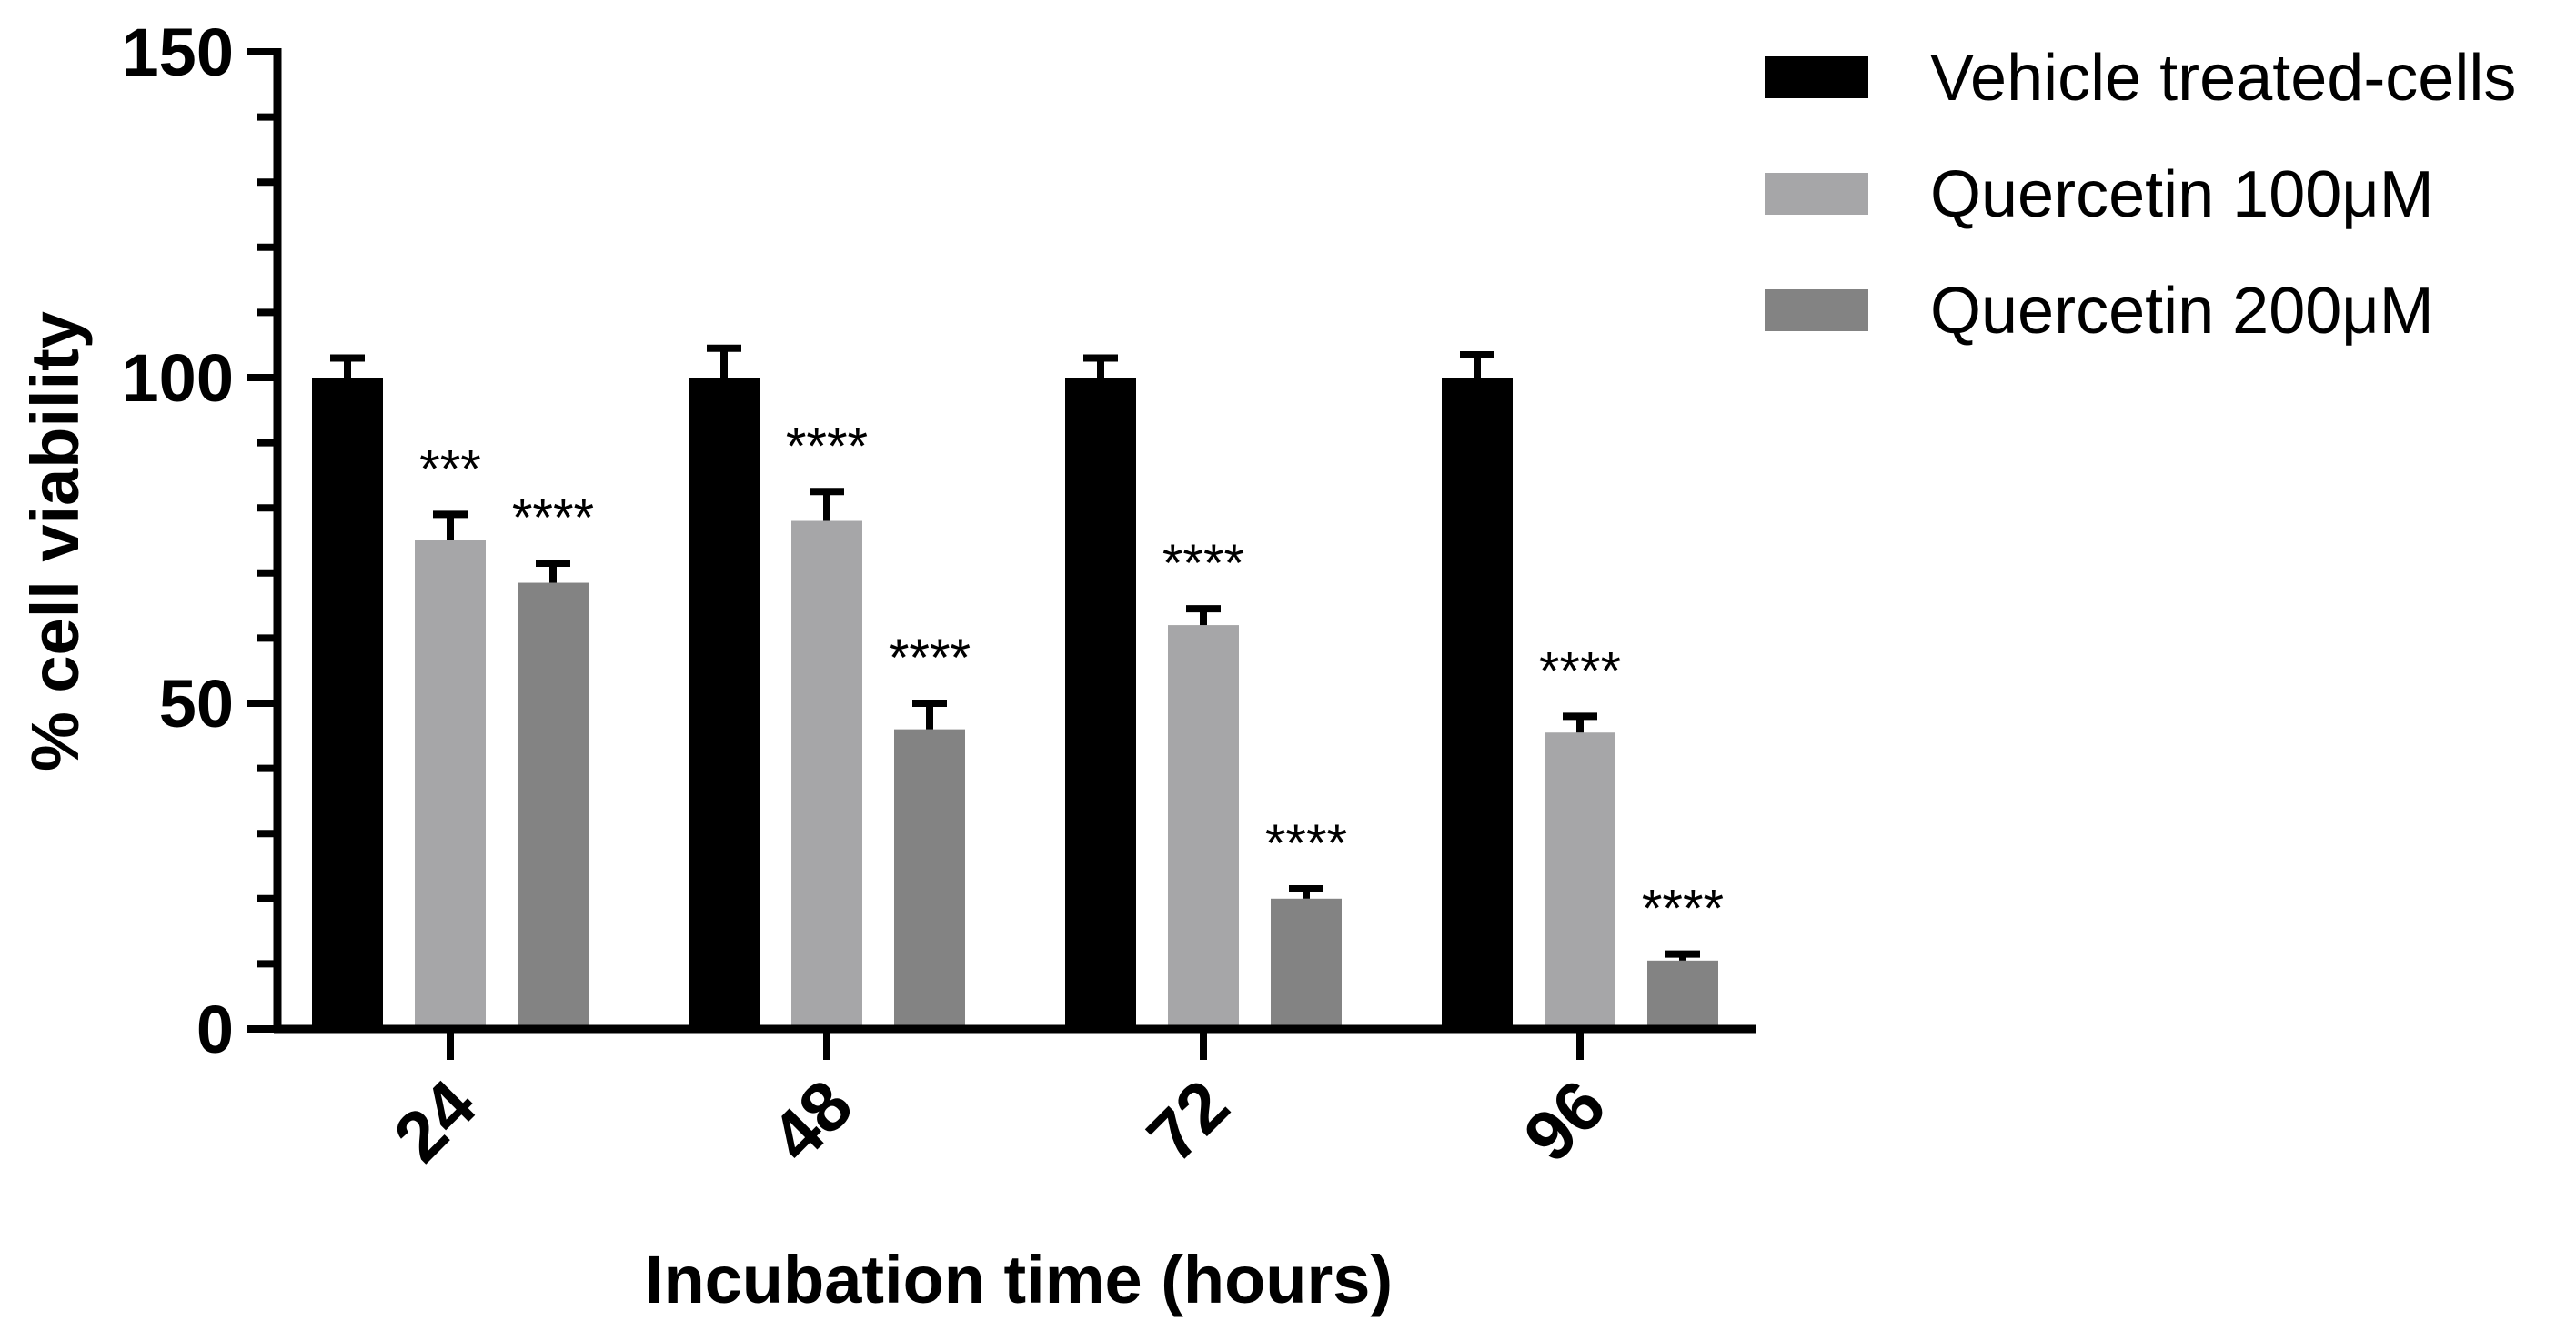  I want to click on y-tick-label-50: 50, so click(196, 703).